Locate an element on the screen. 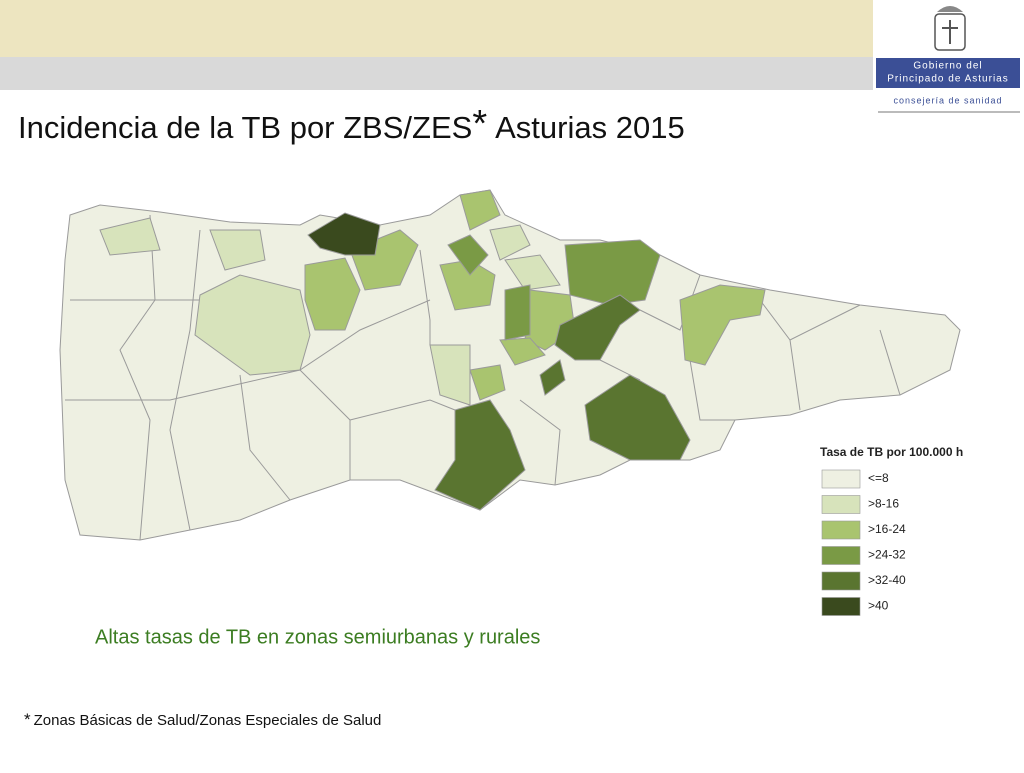 This screenshot has height=773, width=1024. legend-label: <=8 is located at coordinates (878, 478).